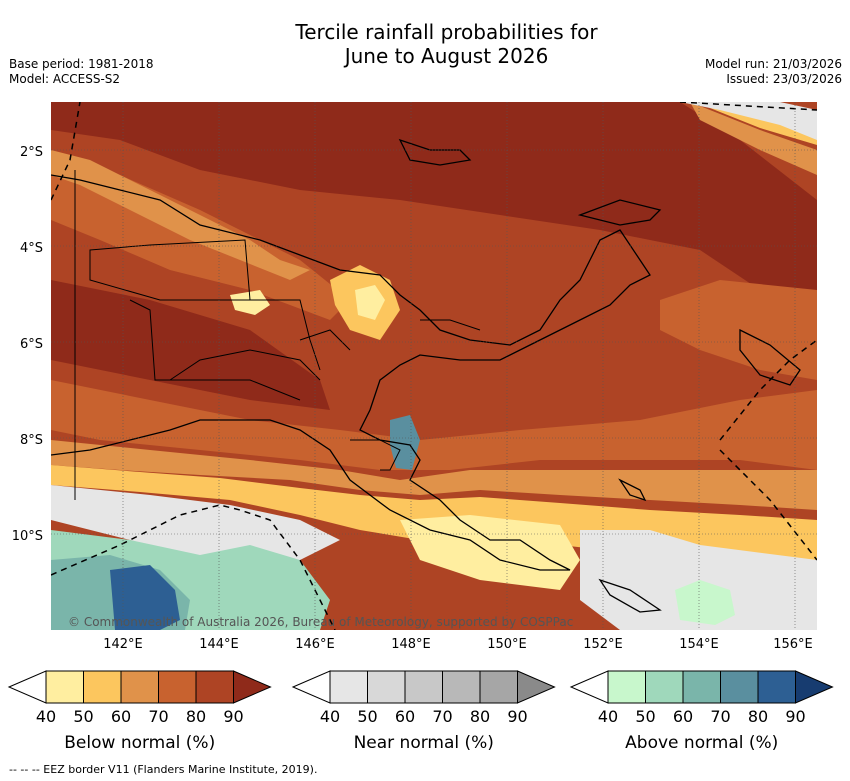 This screenshot has height=781, width=850. I want to click on title-line-1: Tercile rainfall probabilities for, so click(446, 32).